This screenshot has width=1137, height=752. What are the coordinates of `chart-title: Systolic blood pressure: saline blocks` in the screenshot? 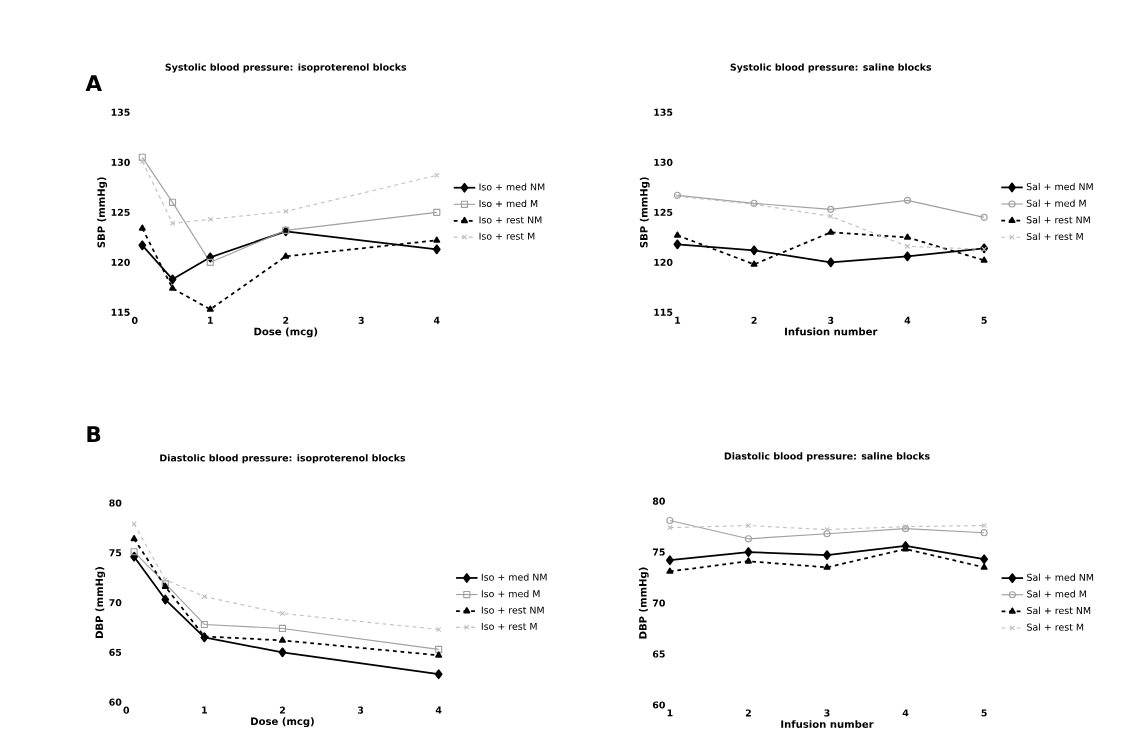 It's located at (831, 68).